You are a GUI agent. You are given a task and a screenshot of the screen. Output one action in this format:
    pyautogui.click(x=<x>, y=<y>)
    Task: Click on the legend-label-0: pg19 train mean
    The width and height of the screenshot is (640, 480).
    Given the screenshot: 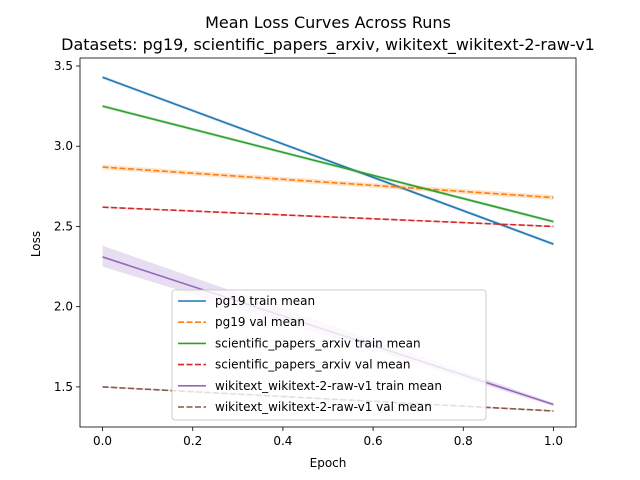 What is the action you would take?
    pyautogui.click(x=265, y=301)
    